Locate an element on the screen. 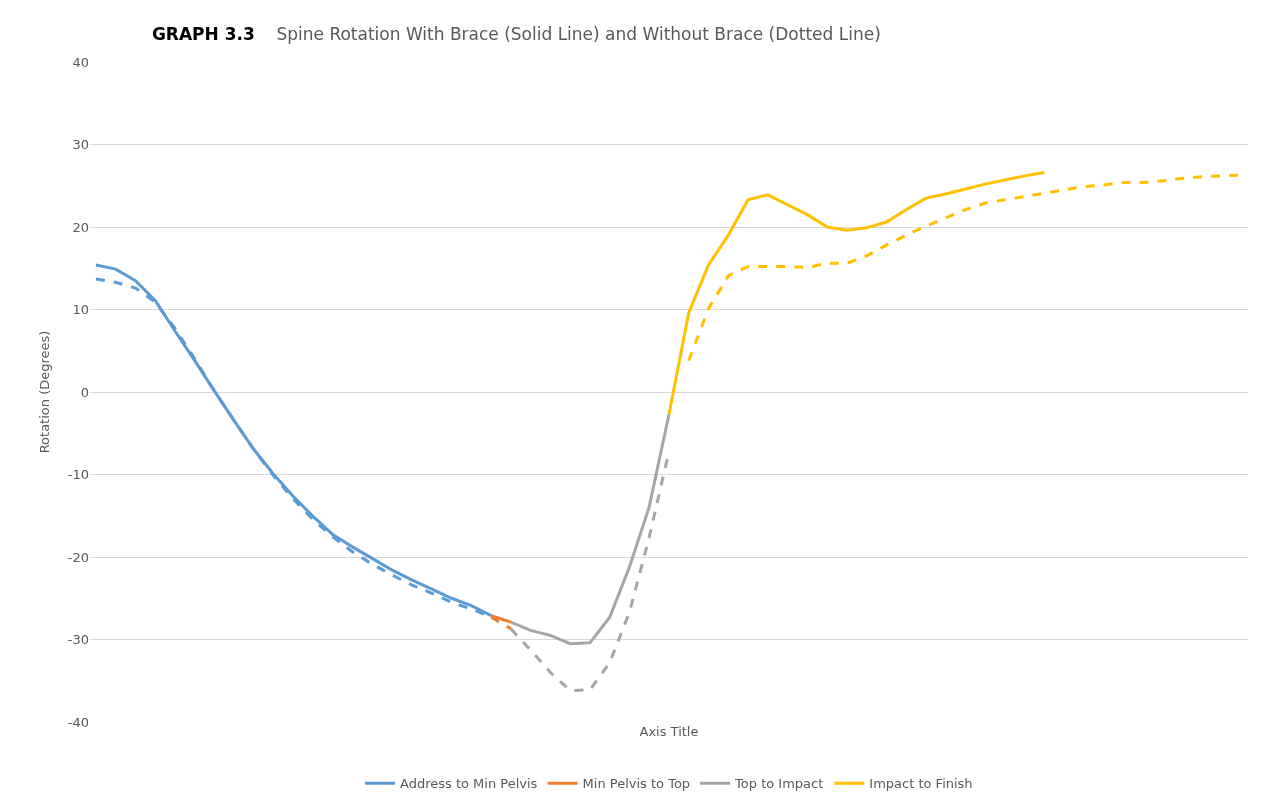  y-tick-label: 10 is located at coordinates (80, 310).